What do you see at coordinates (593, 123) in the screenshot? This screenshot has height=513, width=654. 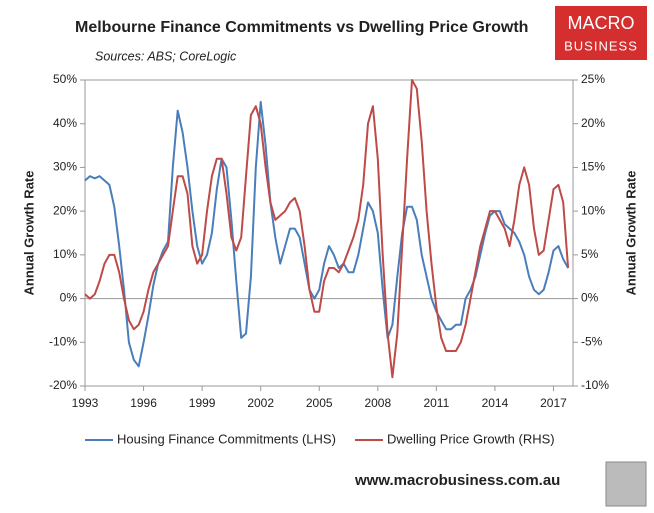 I see `y2-tick-label: 20%` at bounding box center [593, 123].